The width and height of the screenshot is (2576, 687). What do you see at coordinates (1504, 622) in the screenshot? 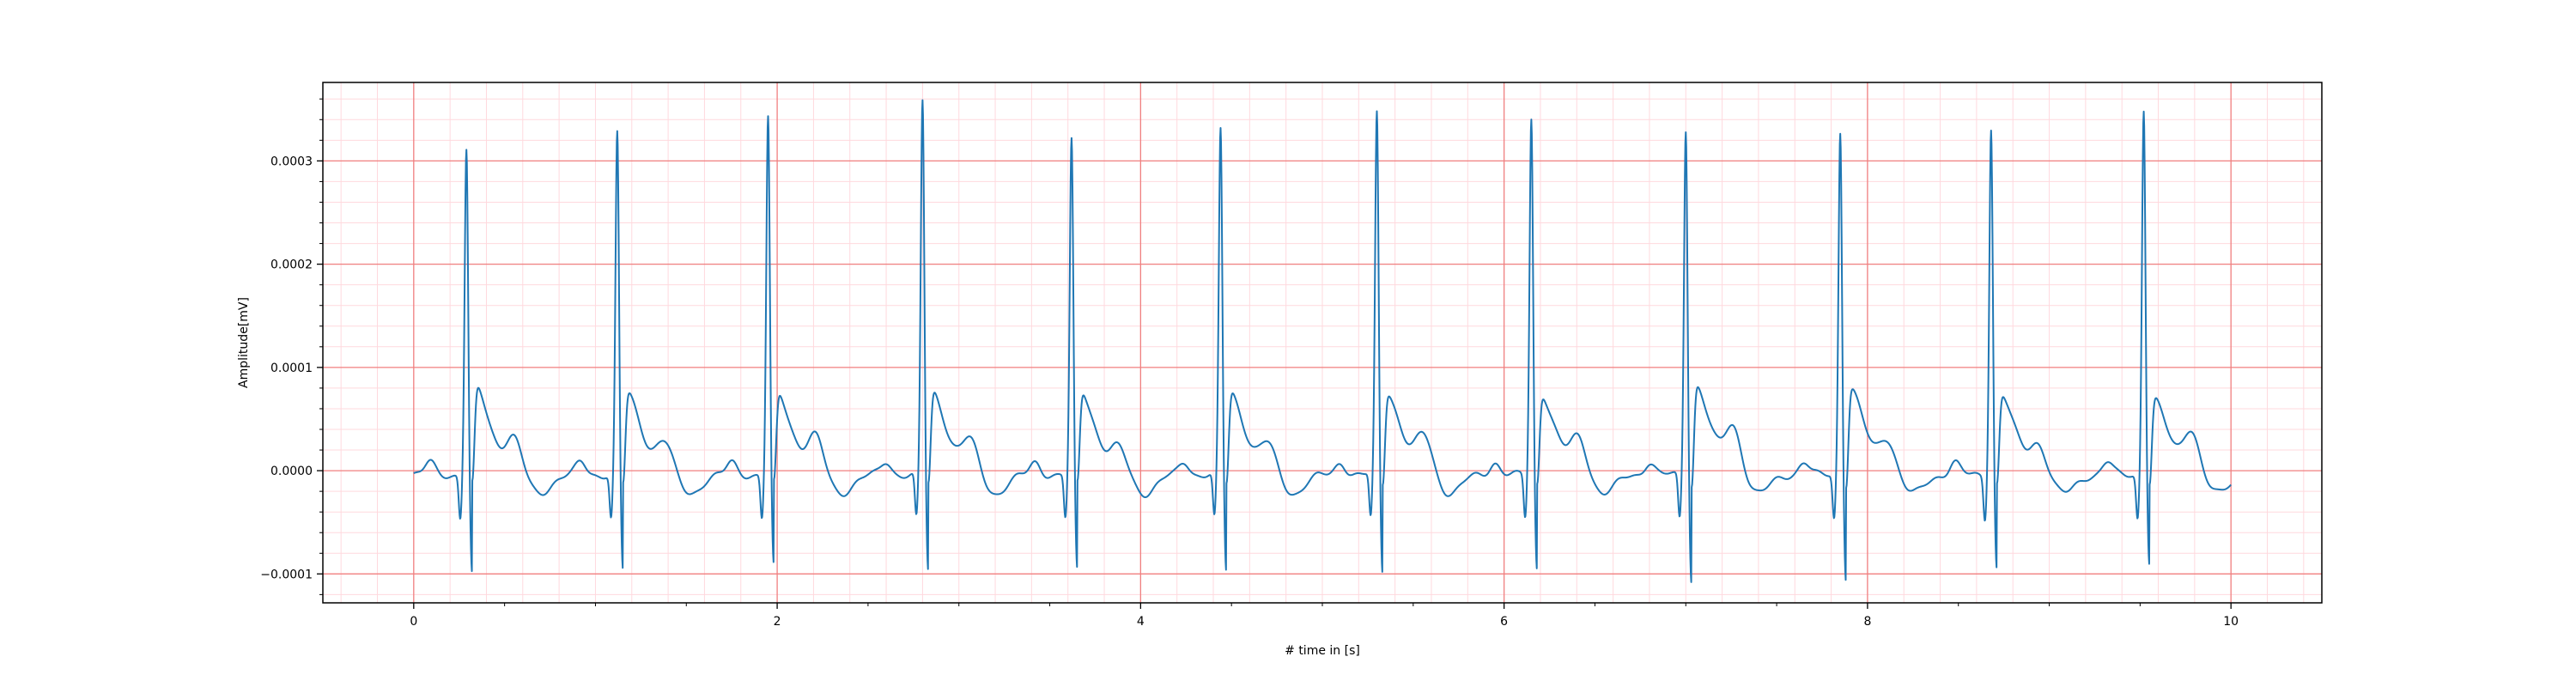
I see `x-tick-label: 6` at bounding box center [1504, 622].